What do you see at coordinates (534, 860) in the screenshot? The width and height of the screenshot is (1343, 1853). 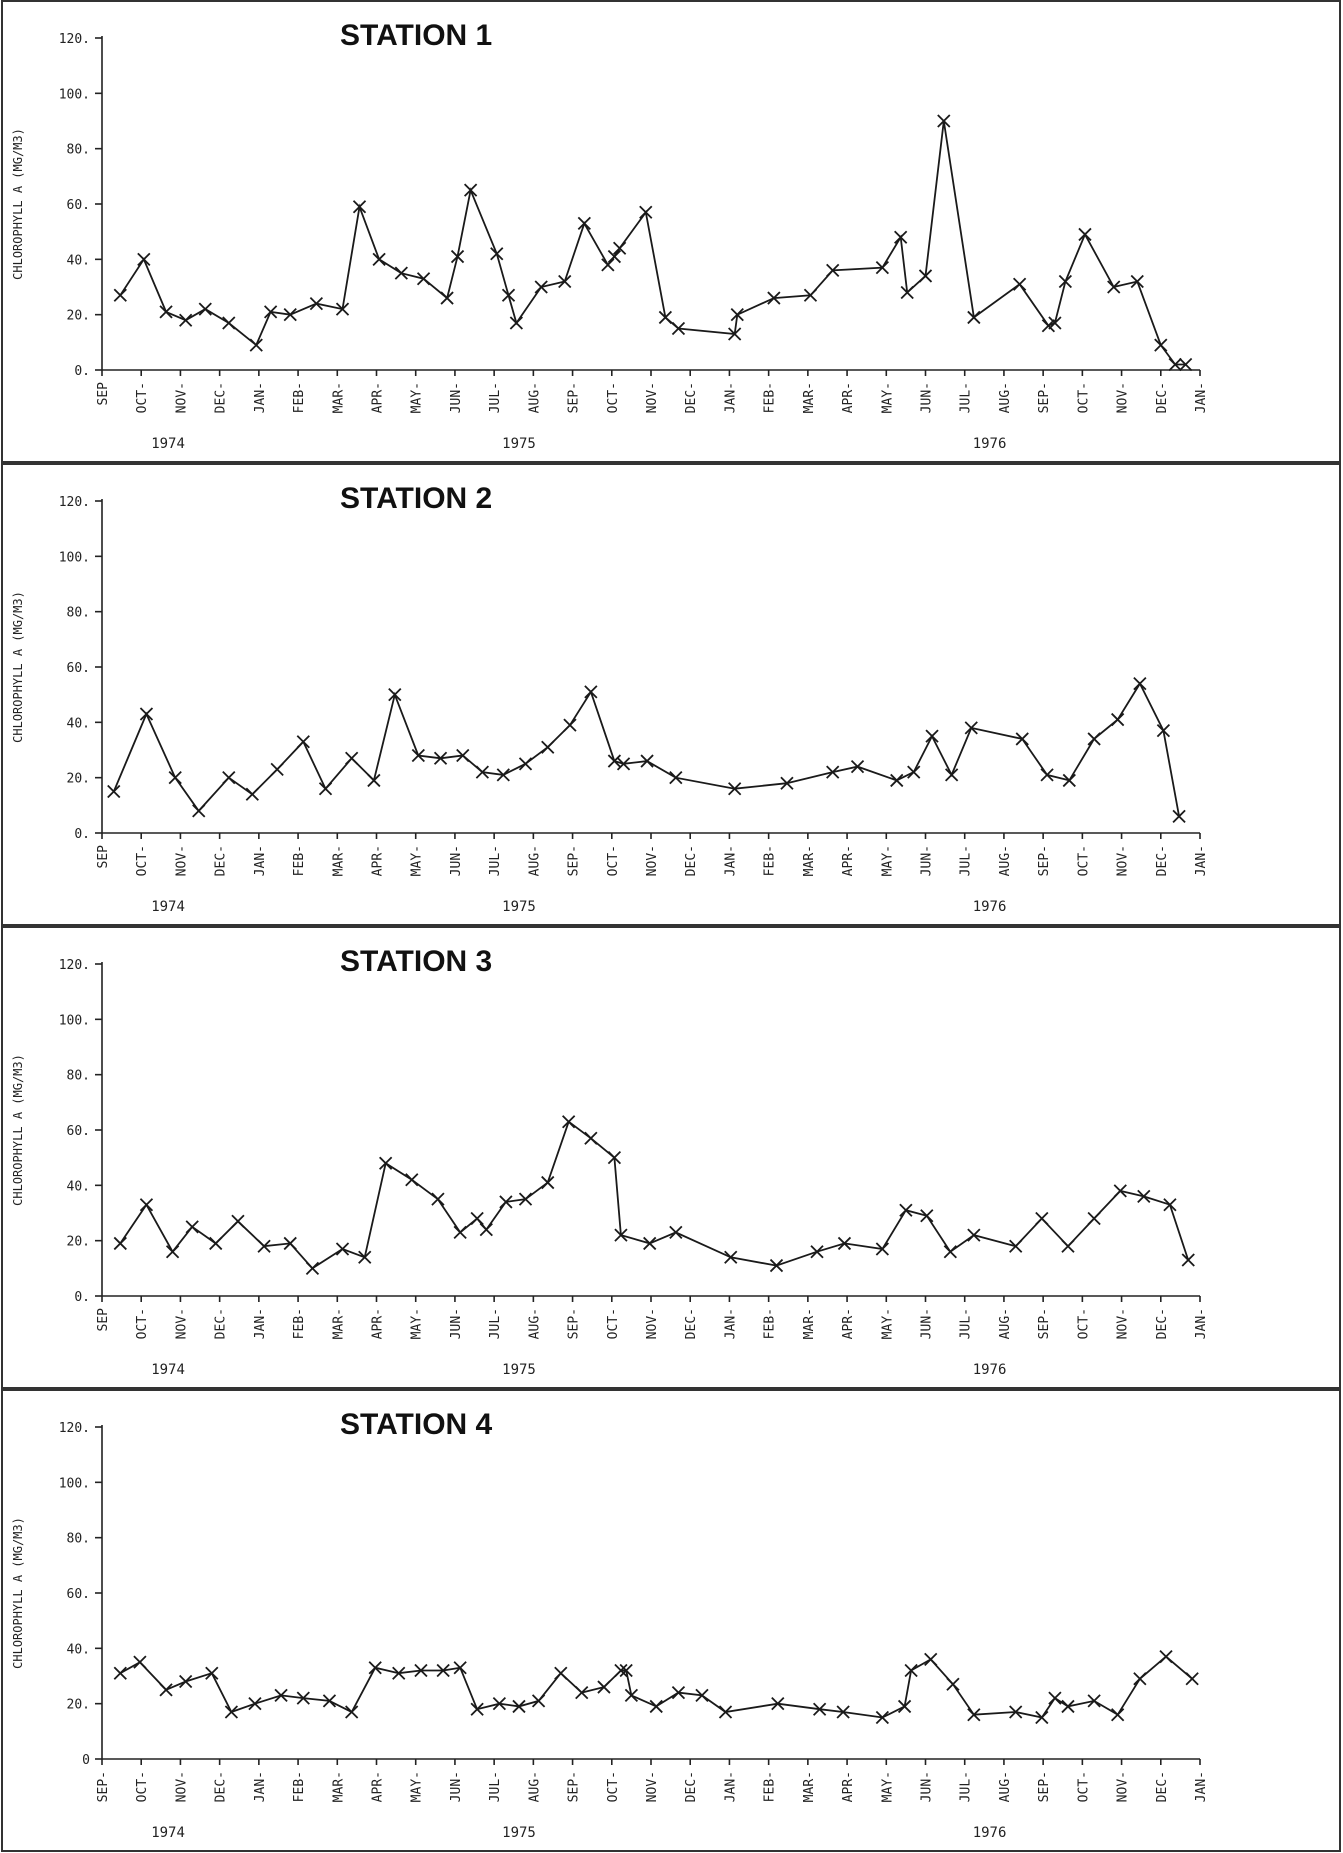 I see `month-label: AUG-` at bounding box center [534, 860].